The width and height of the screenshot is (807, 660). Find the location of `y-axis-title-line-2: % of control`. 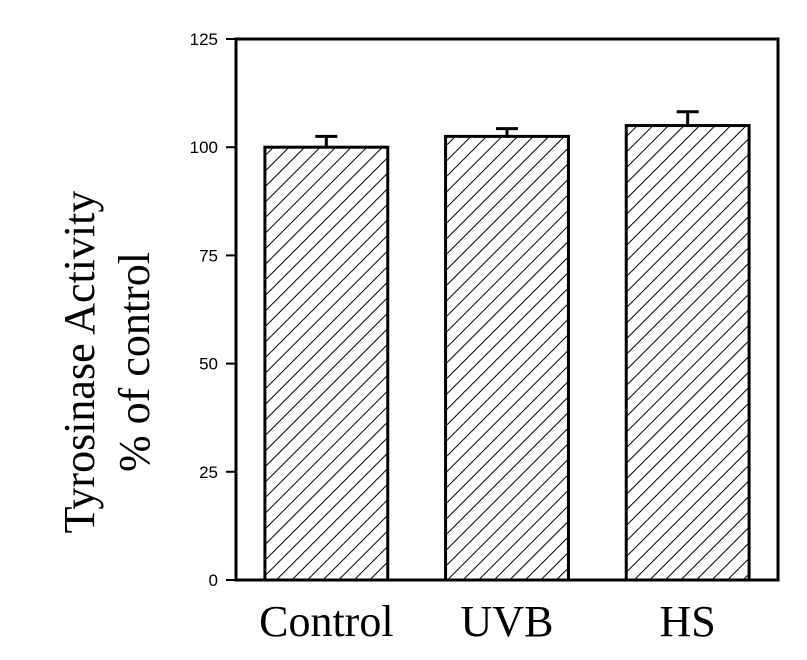

y-axis-title-line-2: % of control is located at coordinates (134, 362).